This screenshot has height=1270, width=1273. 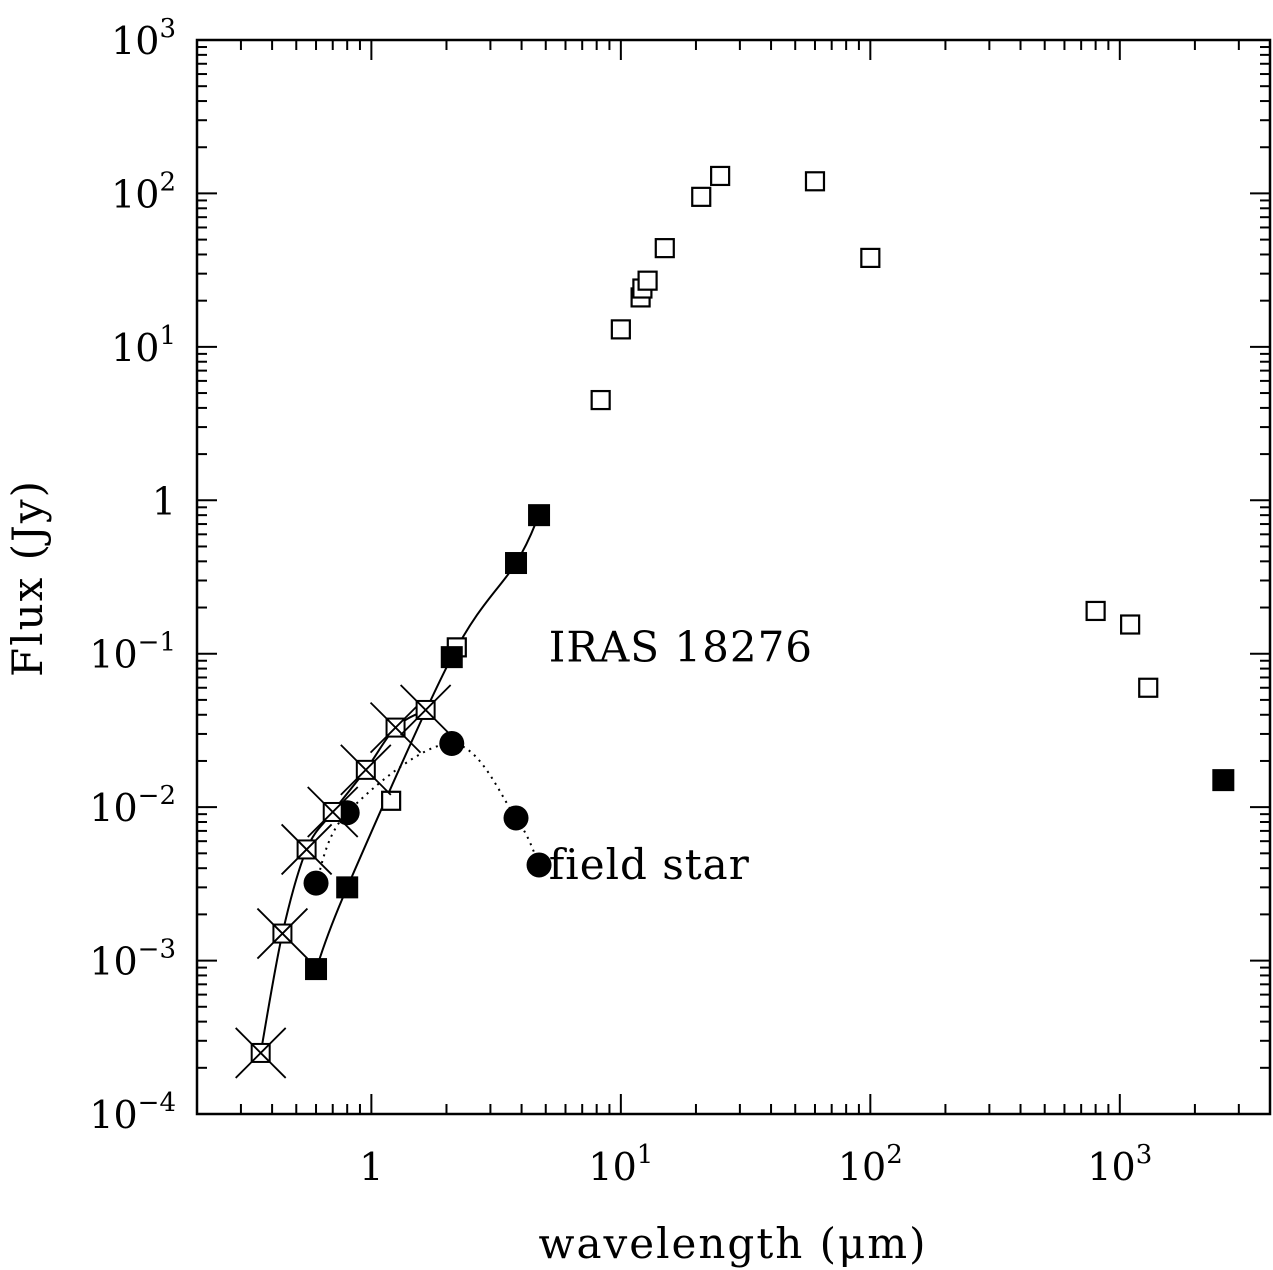 What do you see at coordinates (371, 1167) in the screenshot?
I see `x-tick-label: 1` at bounding box center [371, 1167].